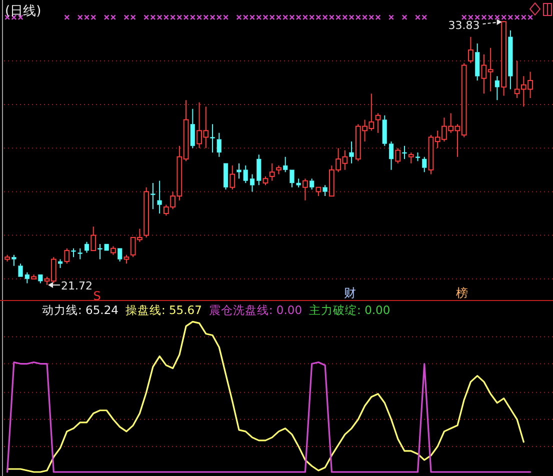 This screenshot has height=476, width=553. Describe the element at coordinates (77, 286) in the screenshot. I see `annotation: 21.72` at that location.